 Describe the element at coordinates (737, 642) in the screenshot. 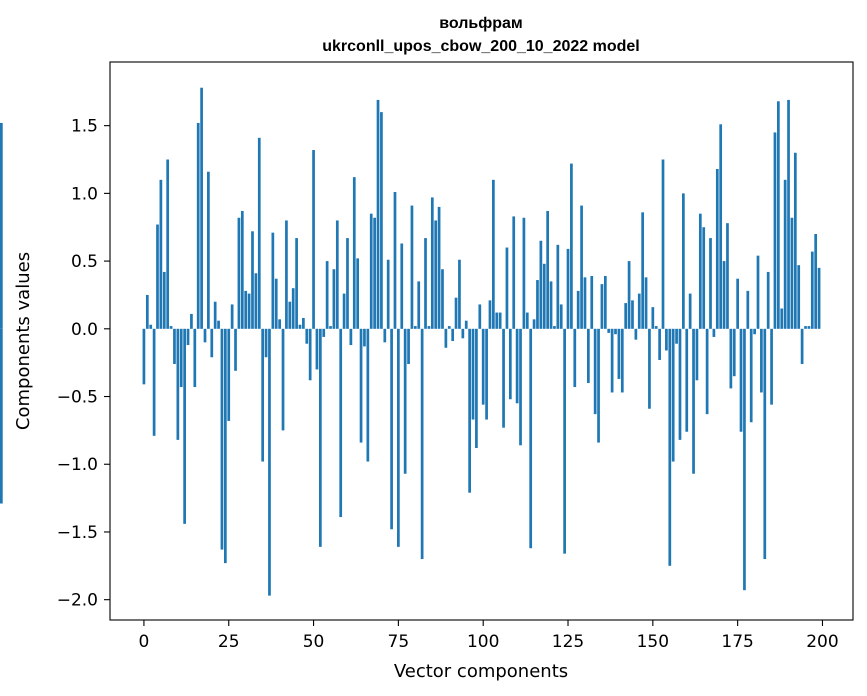

I see `x-tick-label: 175` at that location.